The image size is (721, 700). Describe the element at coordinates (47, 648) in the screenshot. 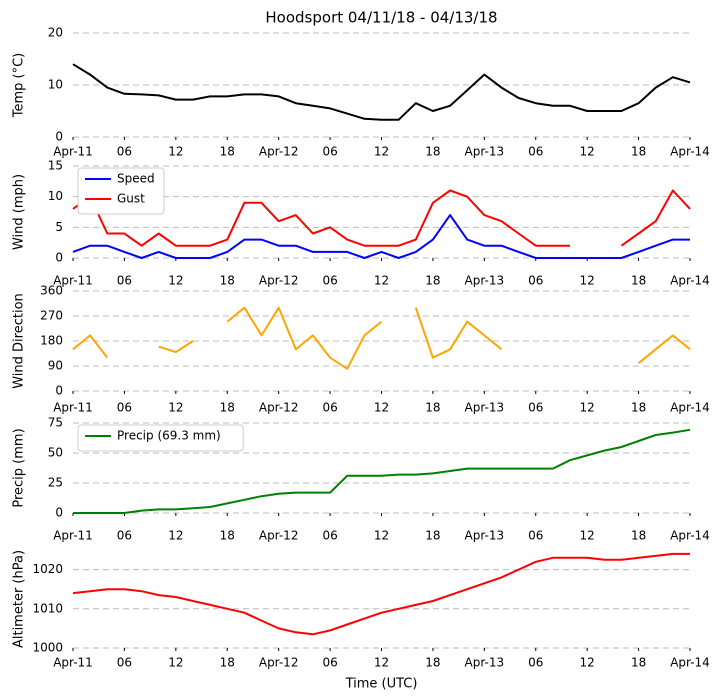

I see `y-tick-label: 1000` at that location.